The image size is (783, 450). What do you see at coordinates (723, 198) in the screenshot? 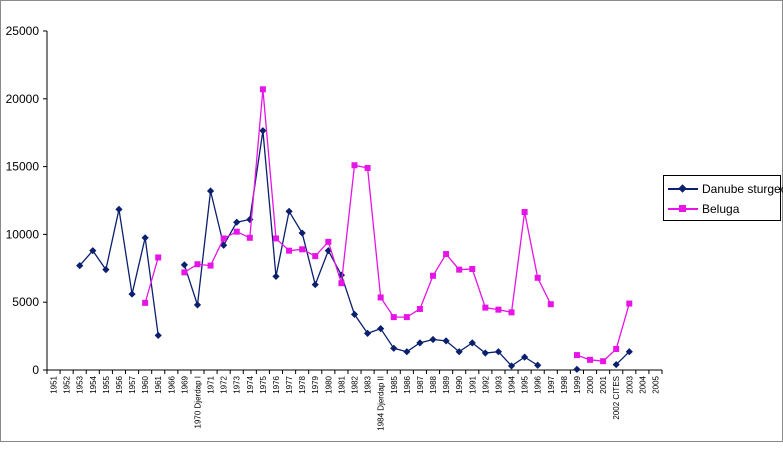
I see `legend: Danube sturgeon Beluga` at bounding box center [723, 198].